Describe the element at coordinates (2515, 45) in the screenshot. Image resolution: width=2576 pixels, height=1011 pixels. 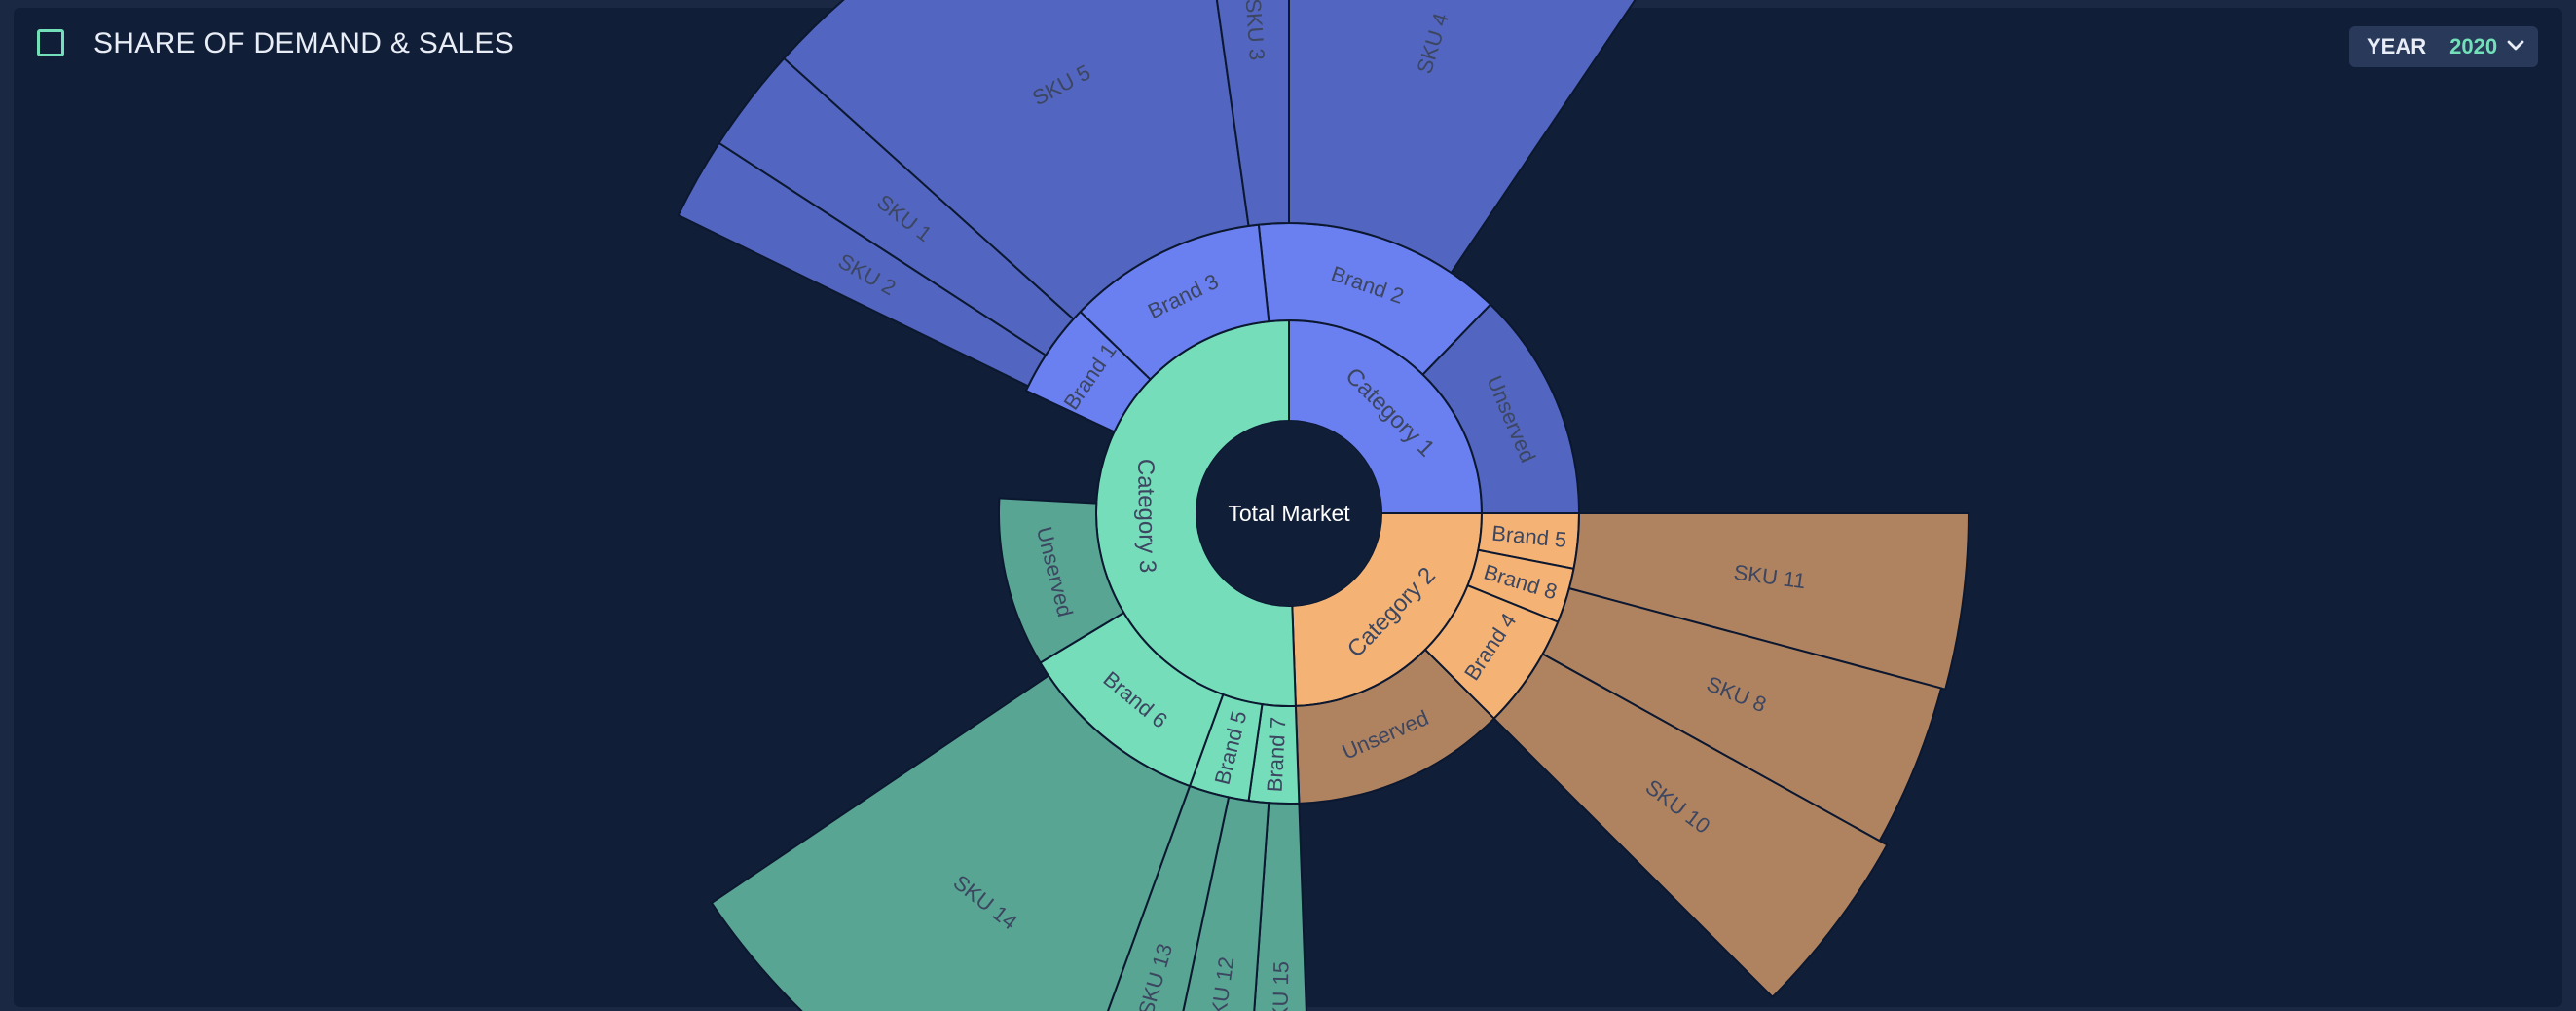
I see `chevron-down-icon` at that location.